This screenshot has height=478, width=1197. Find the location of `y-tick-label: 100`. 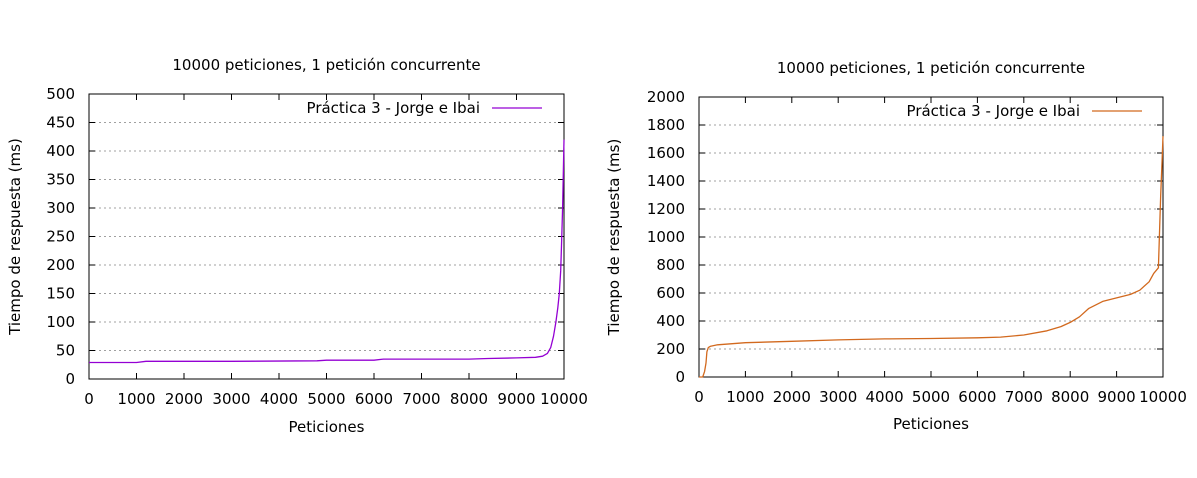

y-tick-label: 100 is located at coordinates (60, 322).